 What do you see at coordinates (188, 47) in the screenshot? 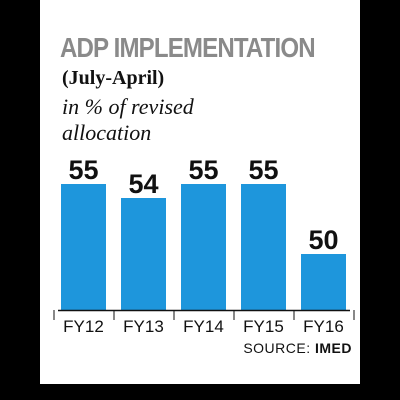
I see `chart-title: ADP IMPLEMENTATION` at bounding box center [188, 47].